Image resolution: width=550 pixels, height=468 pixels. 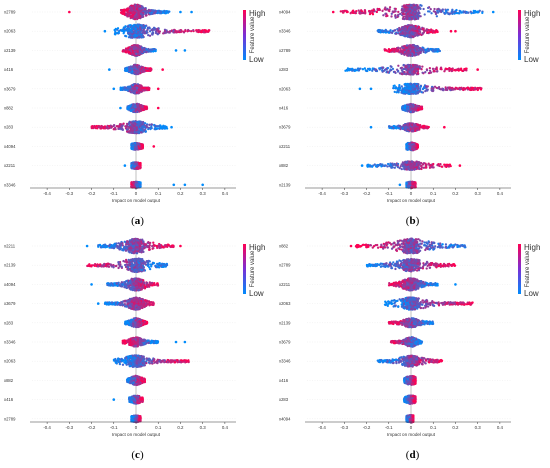 What do you see at coordinates (92, 193) in the screenshot?
I see `x-tick-label: -0.2` at bounding box center [92, 193].